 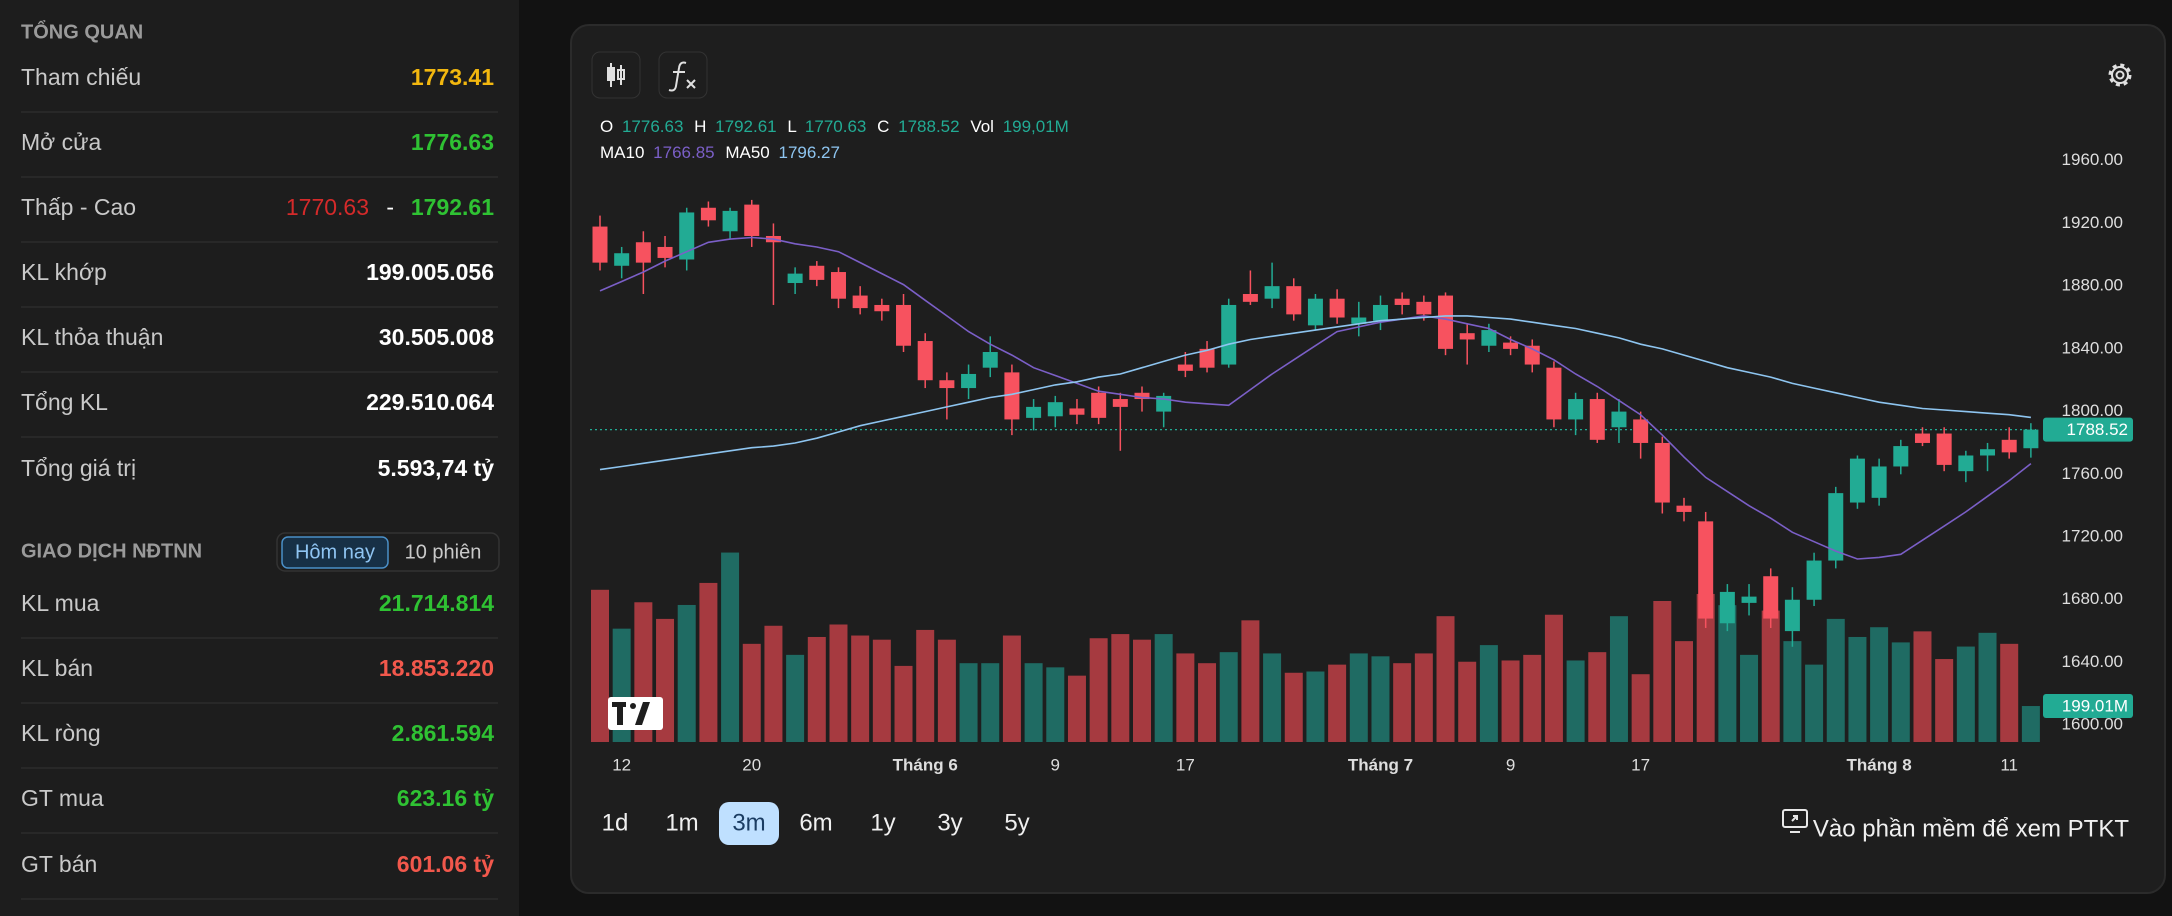 I want to click on legend-key: MA50, so click(x=747, y=152).